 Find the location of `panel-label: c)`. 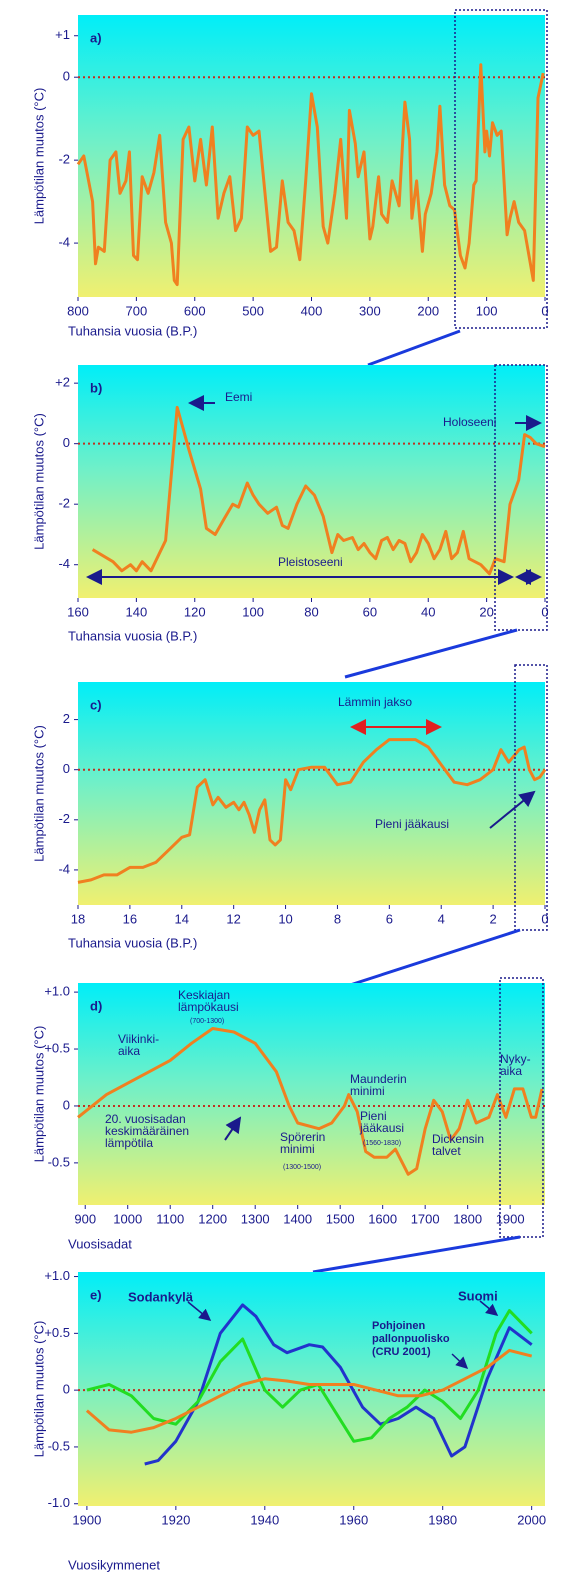

panel-label: c) is located at coordinates (96, 704).